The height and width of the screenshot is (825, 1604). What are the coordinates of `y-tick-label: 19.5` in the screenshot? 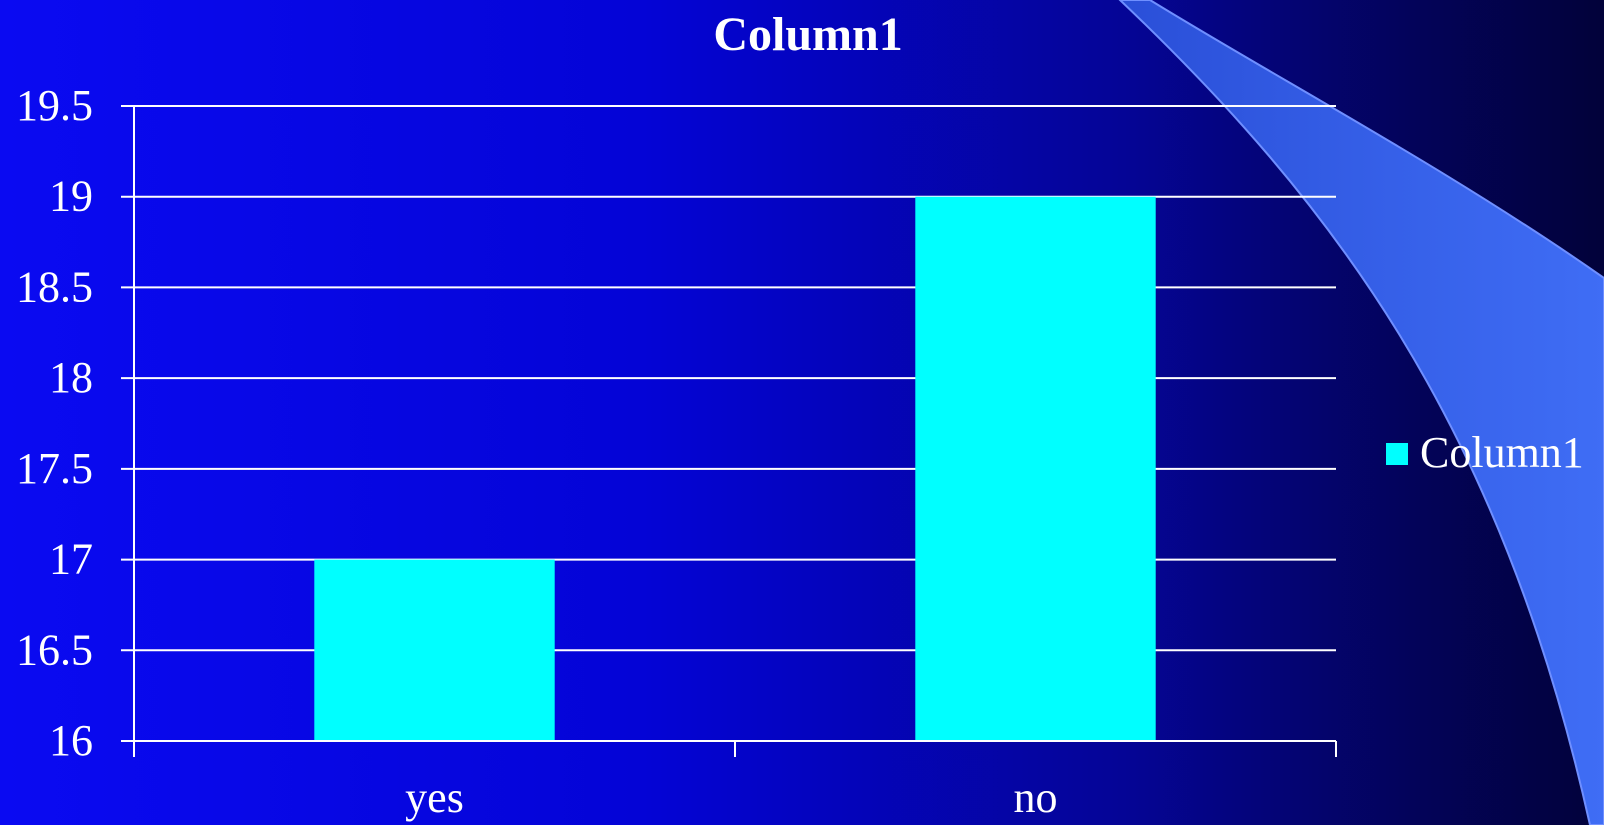 It's located at (54, 105).